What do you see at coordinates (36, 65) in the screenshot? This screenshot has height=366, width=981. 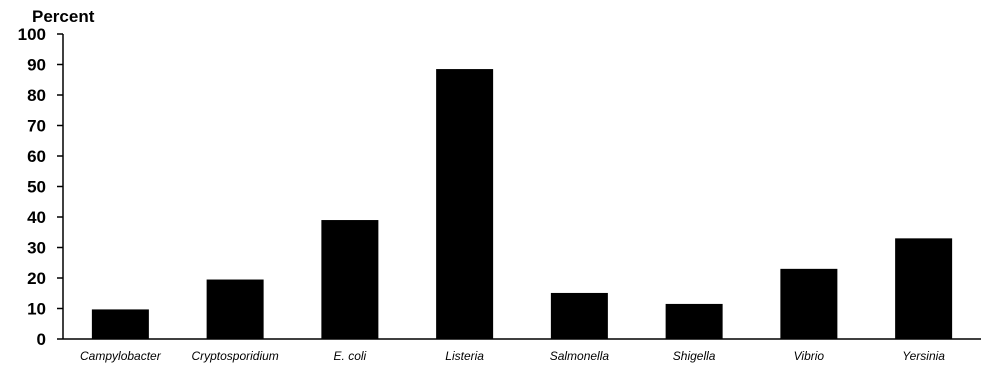 I see `y-tick-label: 90` at bounding box center [36, 65].